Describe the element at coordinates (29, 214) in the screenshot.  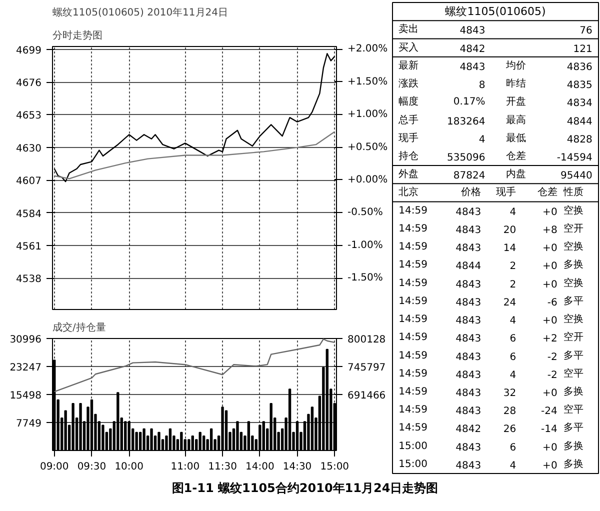
I see `y-tick-label: 4584` at that location.